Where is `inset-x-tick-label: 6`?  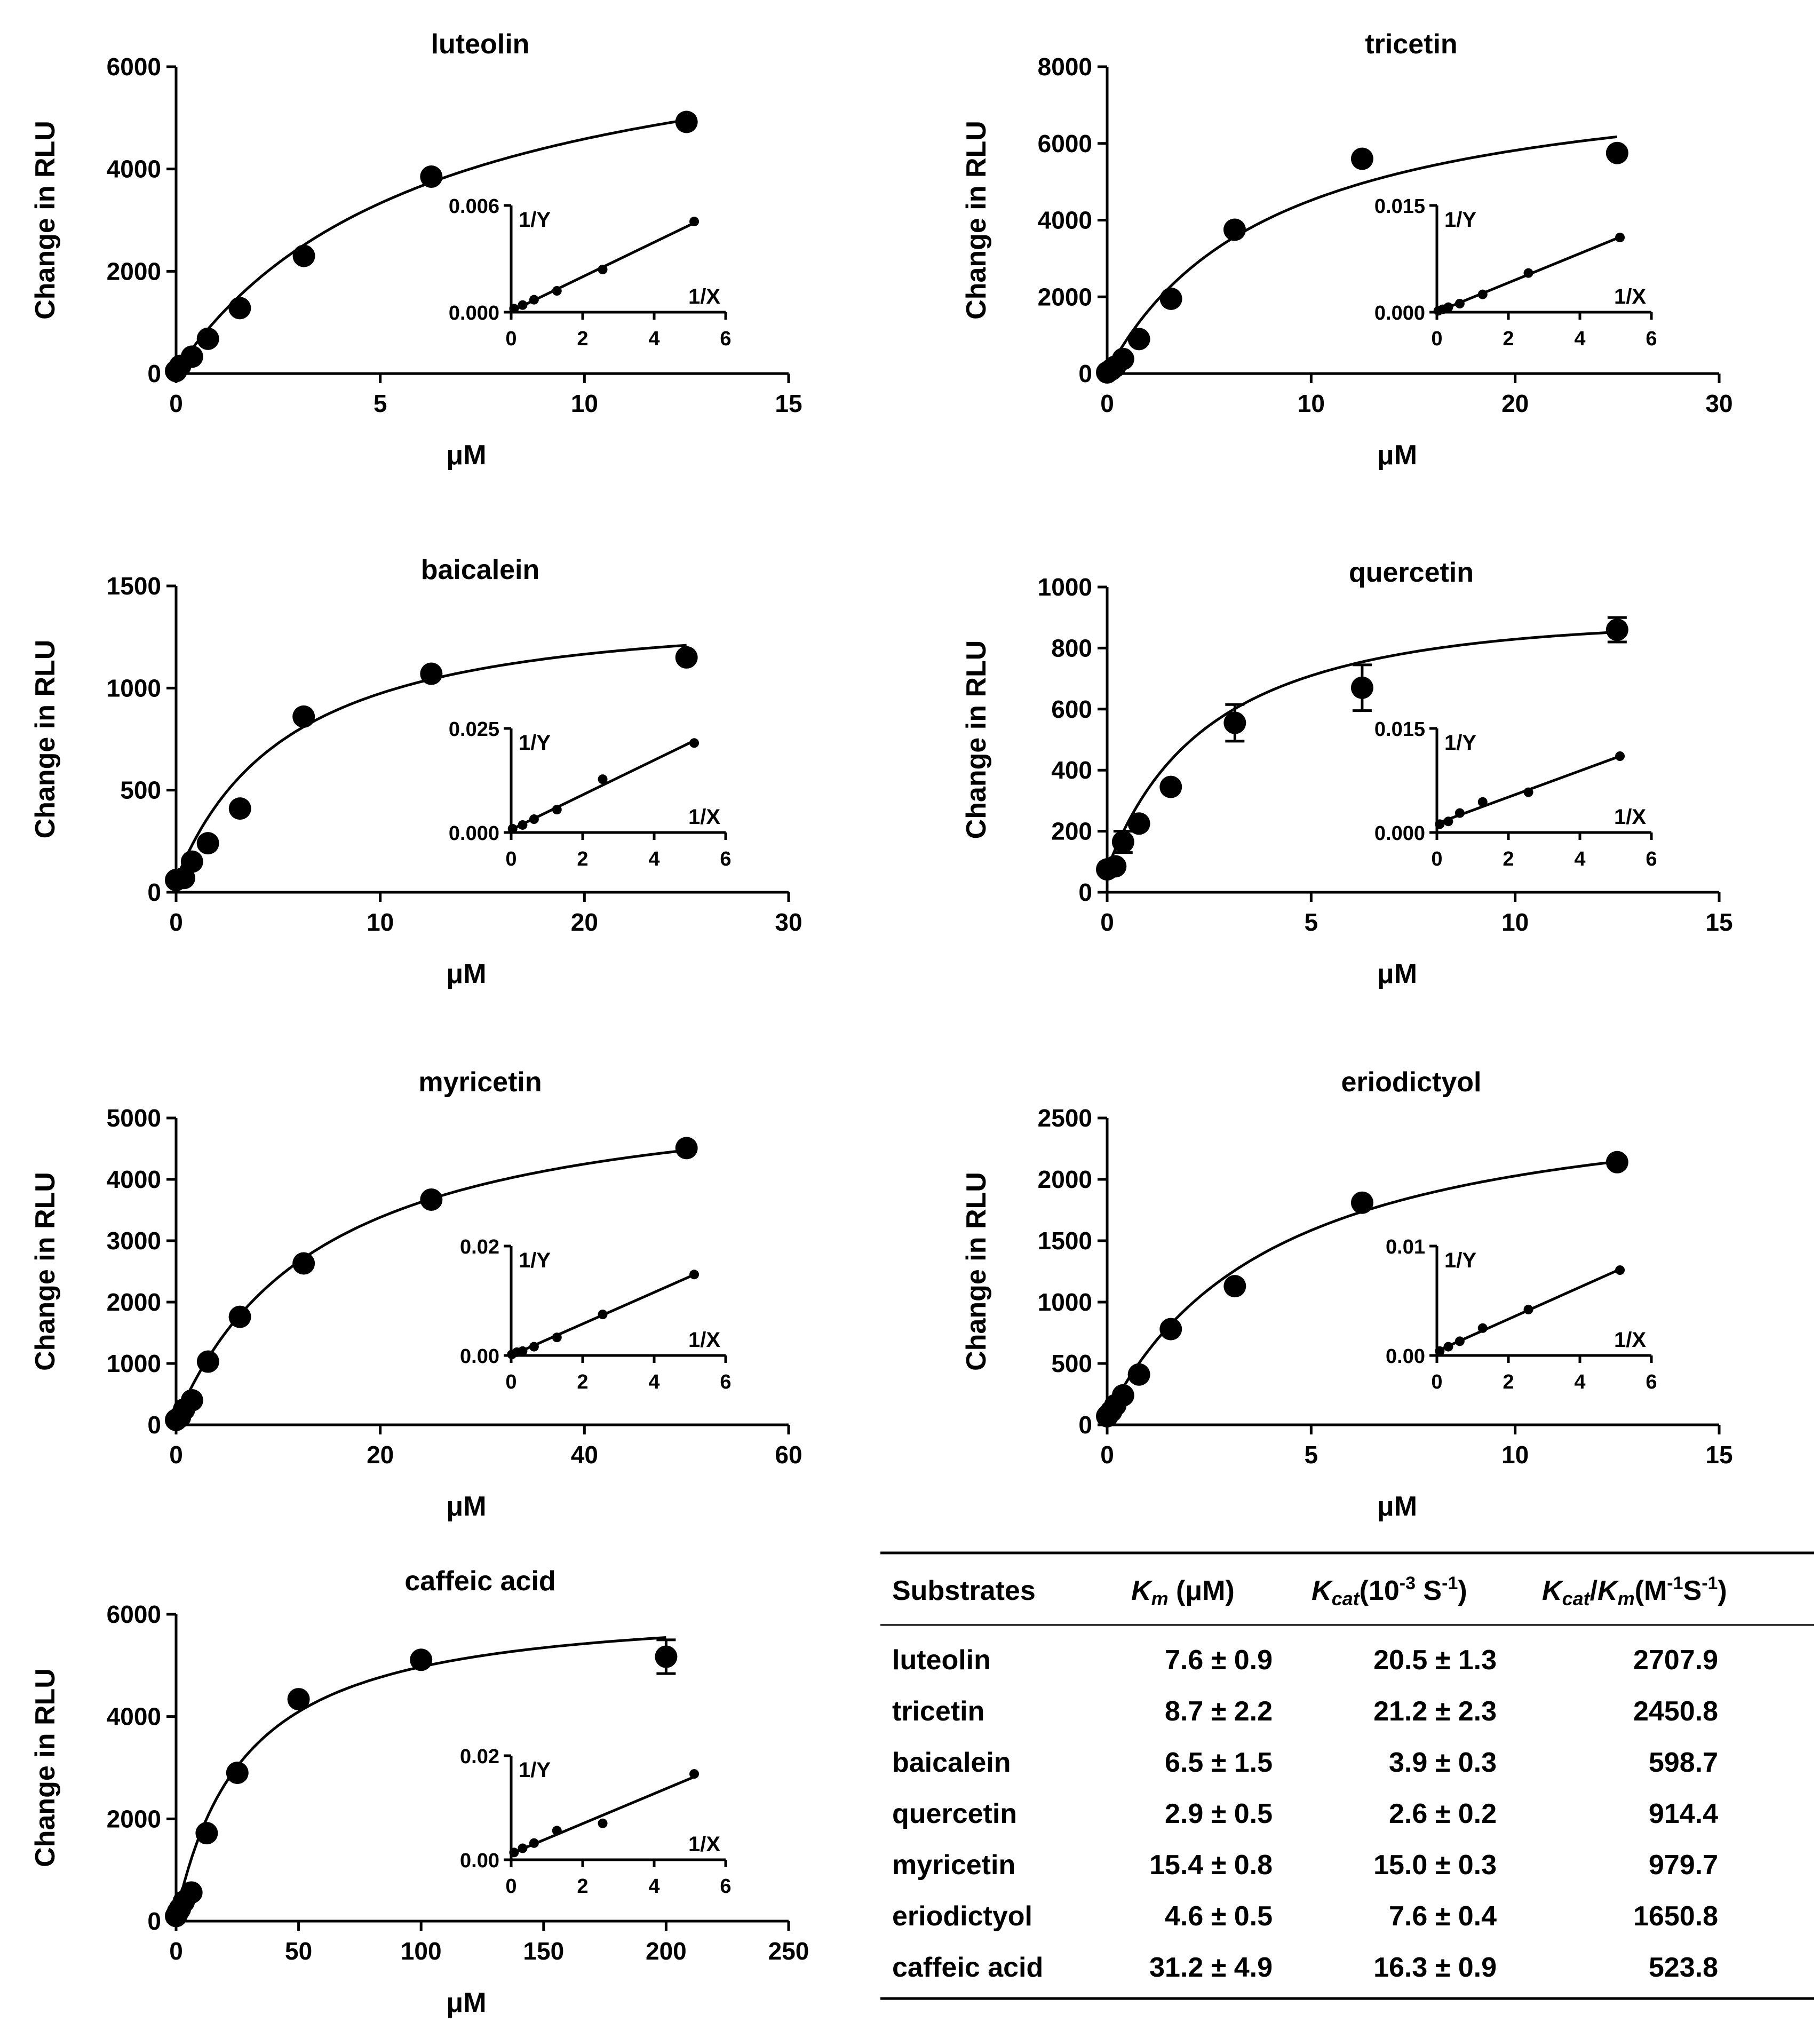
inset-x-tick-label: 6 is located at coordinates (1651, 339).